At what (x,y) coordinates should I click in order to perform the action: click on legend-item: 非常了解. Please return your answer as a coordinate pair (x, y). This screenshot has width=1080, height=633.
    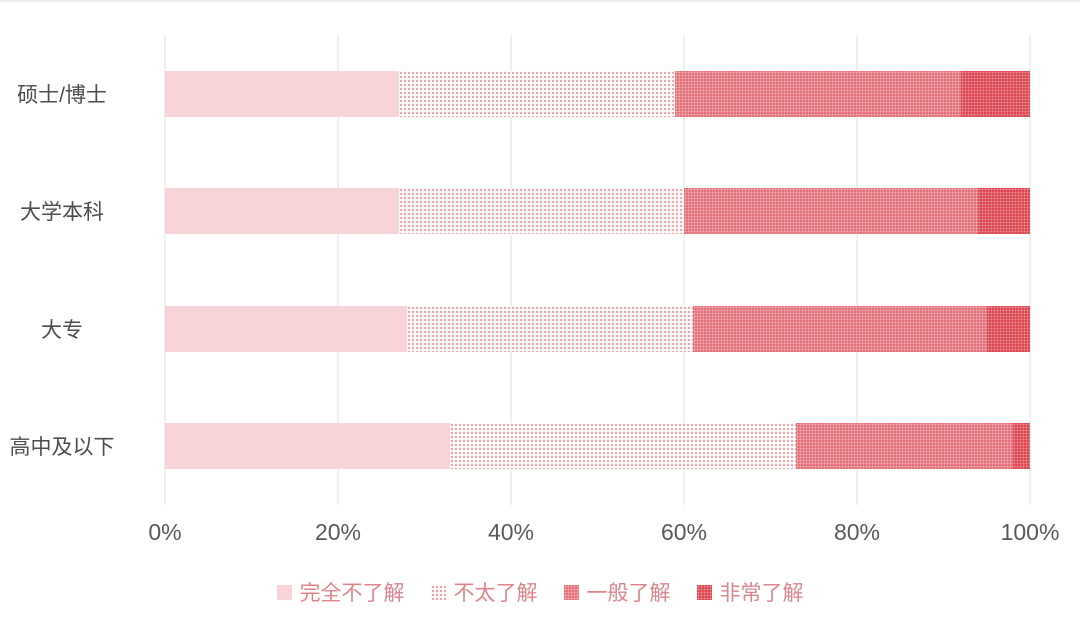
    Looking at the image, I should click on (750, 592).